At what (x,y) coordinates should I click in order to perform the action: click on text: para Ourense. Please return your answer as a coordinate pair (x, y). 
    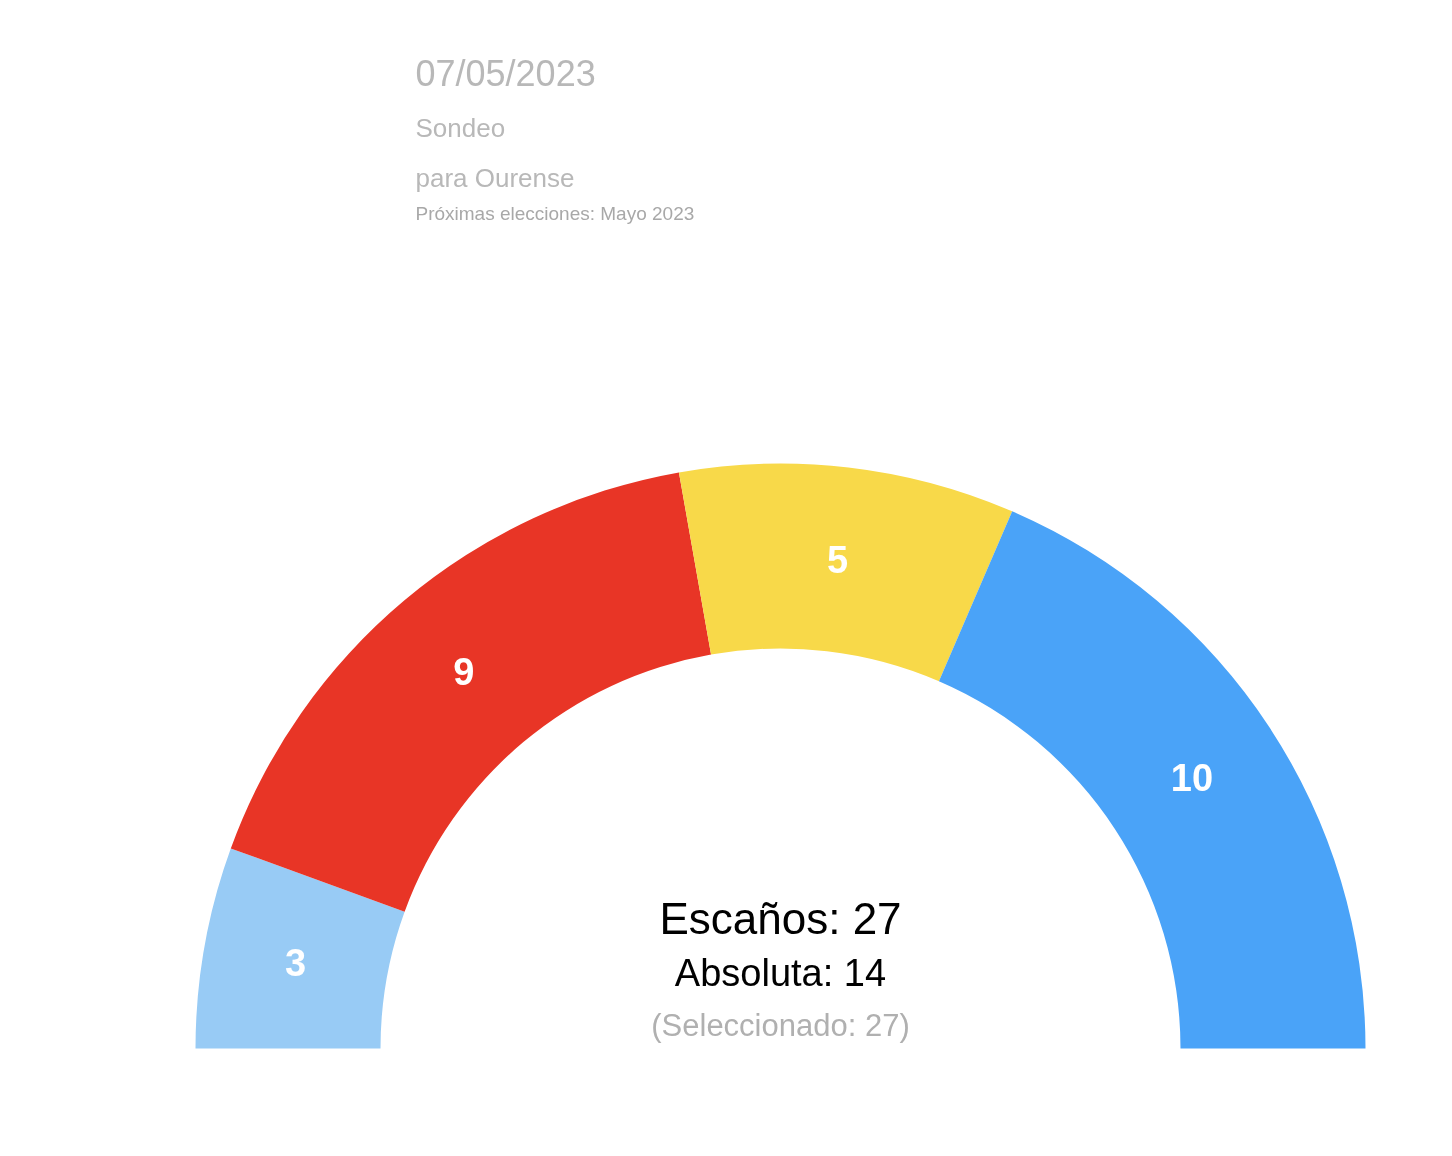
    Looking at the image, I should click on (495, 177).